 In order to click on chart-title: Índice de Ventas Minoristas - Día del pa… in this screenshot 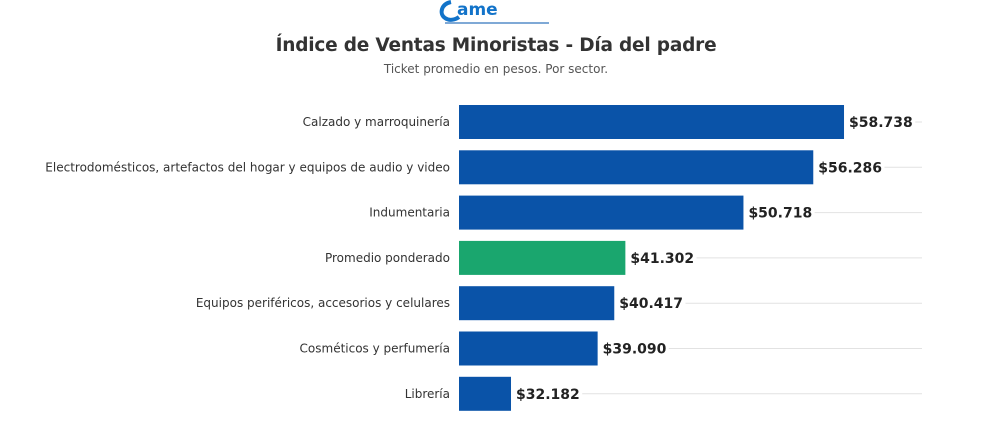, I will do `click(496, 45)`.